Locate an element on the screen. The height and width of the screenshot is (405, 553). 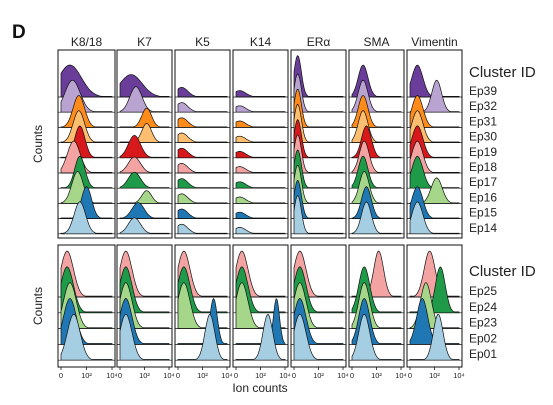
histogram-ep23 is located at coordinates (202, 305).